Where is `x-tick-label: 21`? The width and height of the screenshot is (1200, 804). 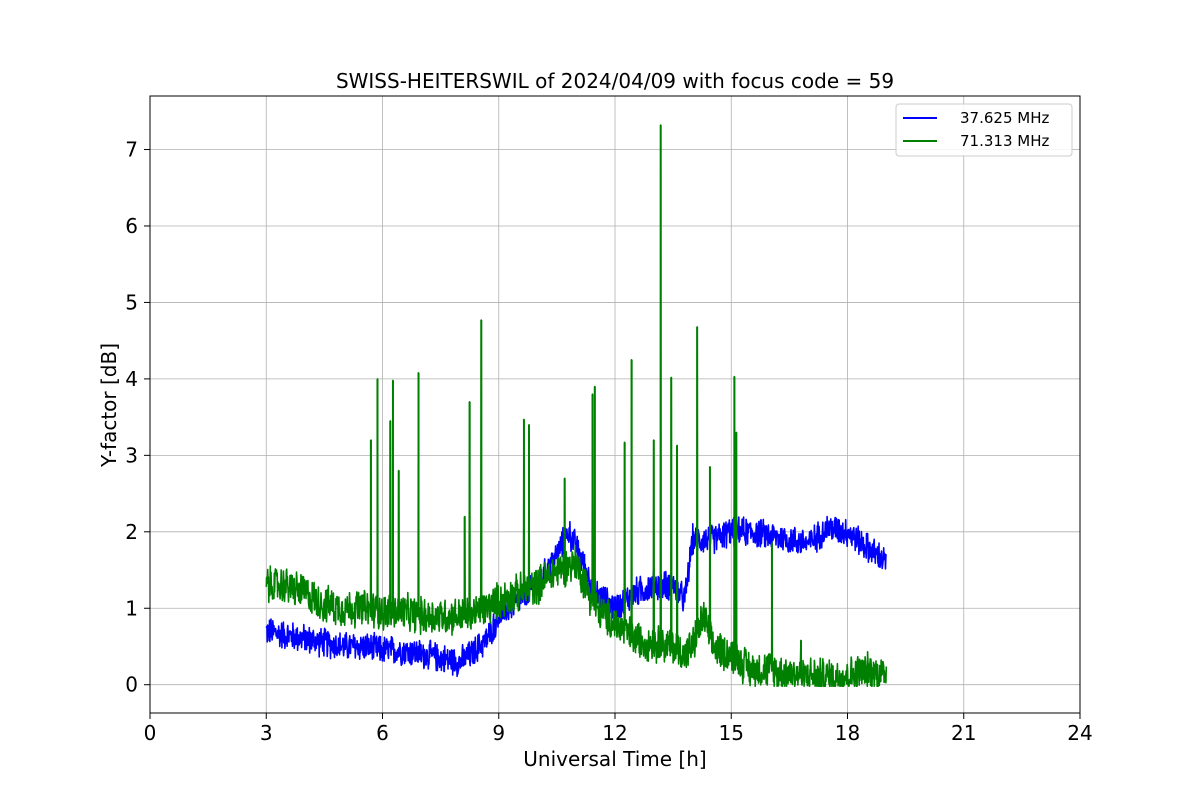 x-tick-label: 21 is located at coordinates (963, 733).